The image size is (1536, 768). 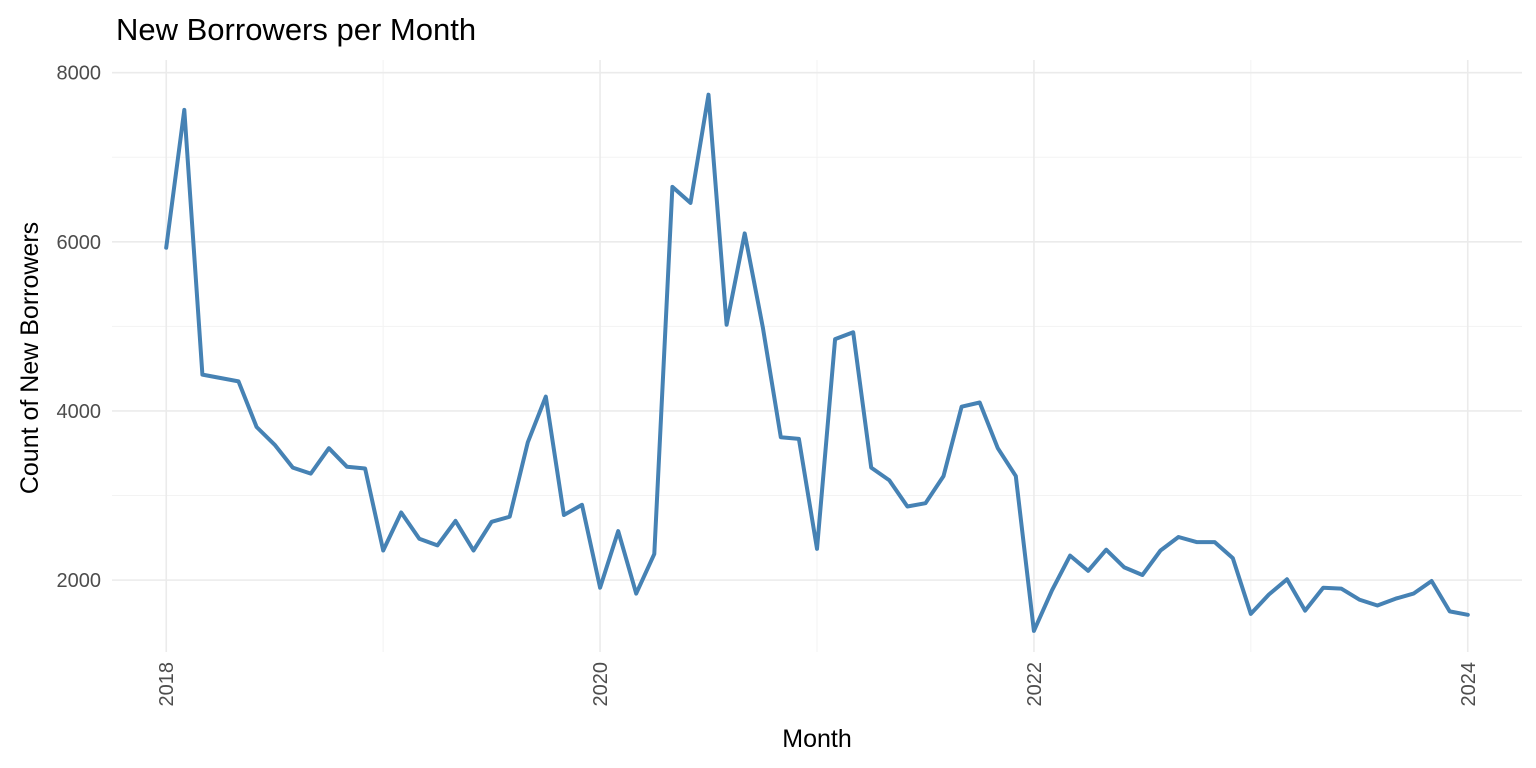 I want to click on chart-title: New Borrowers per Month, so click(x=296, y=29).